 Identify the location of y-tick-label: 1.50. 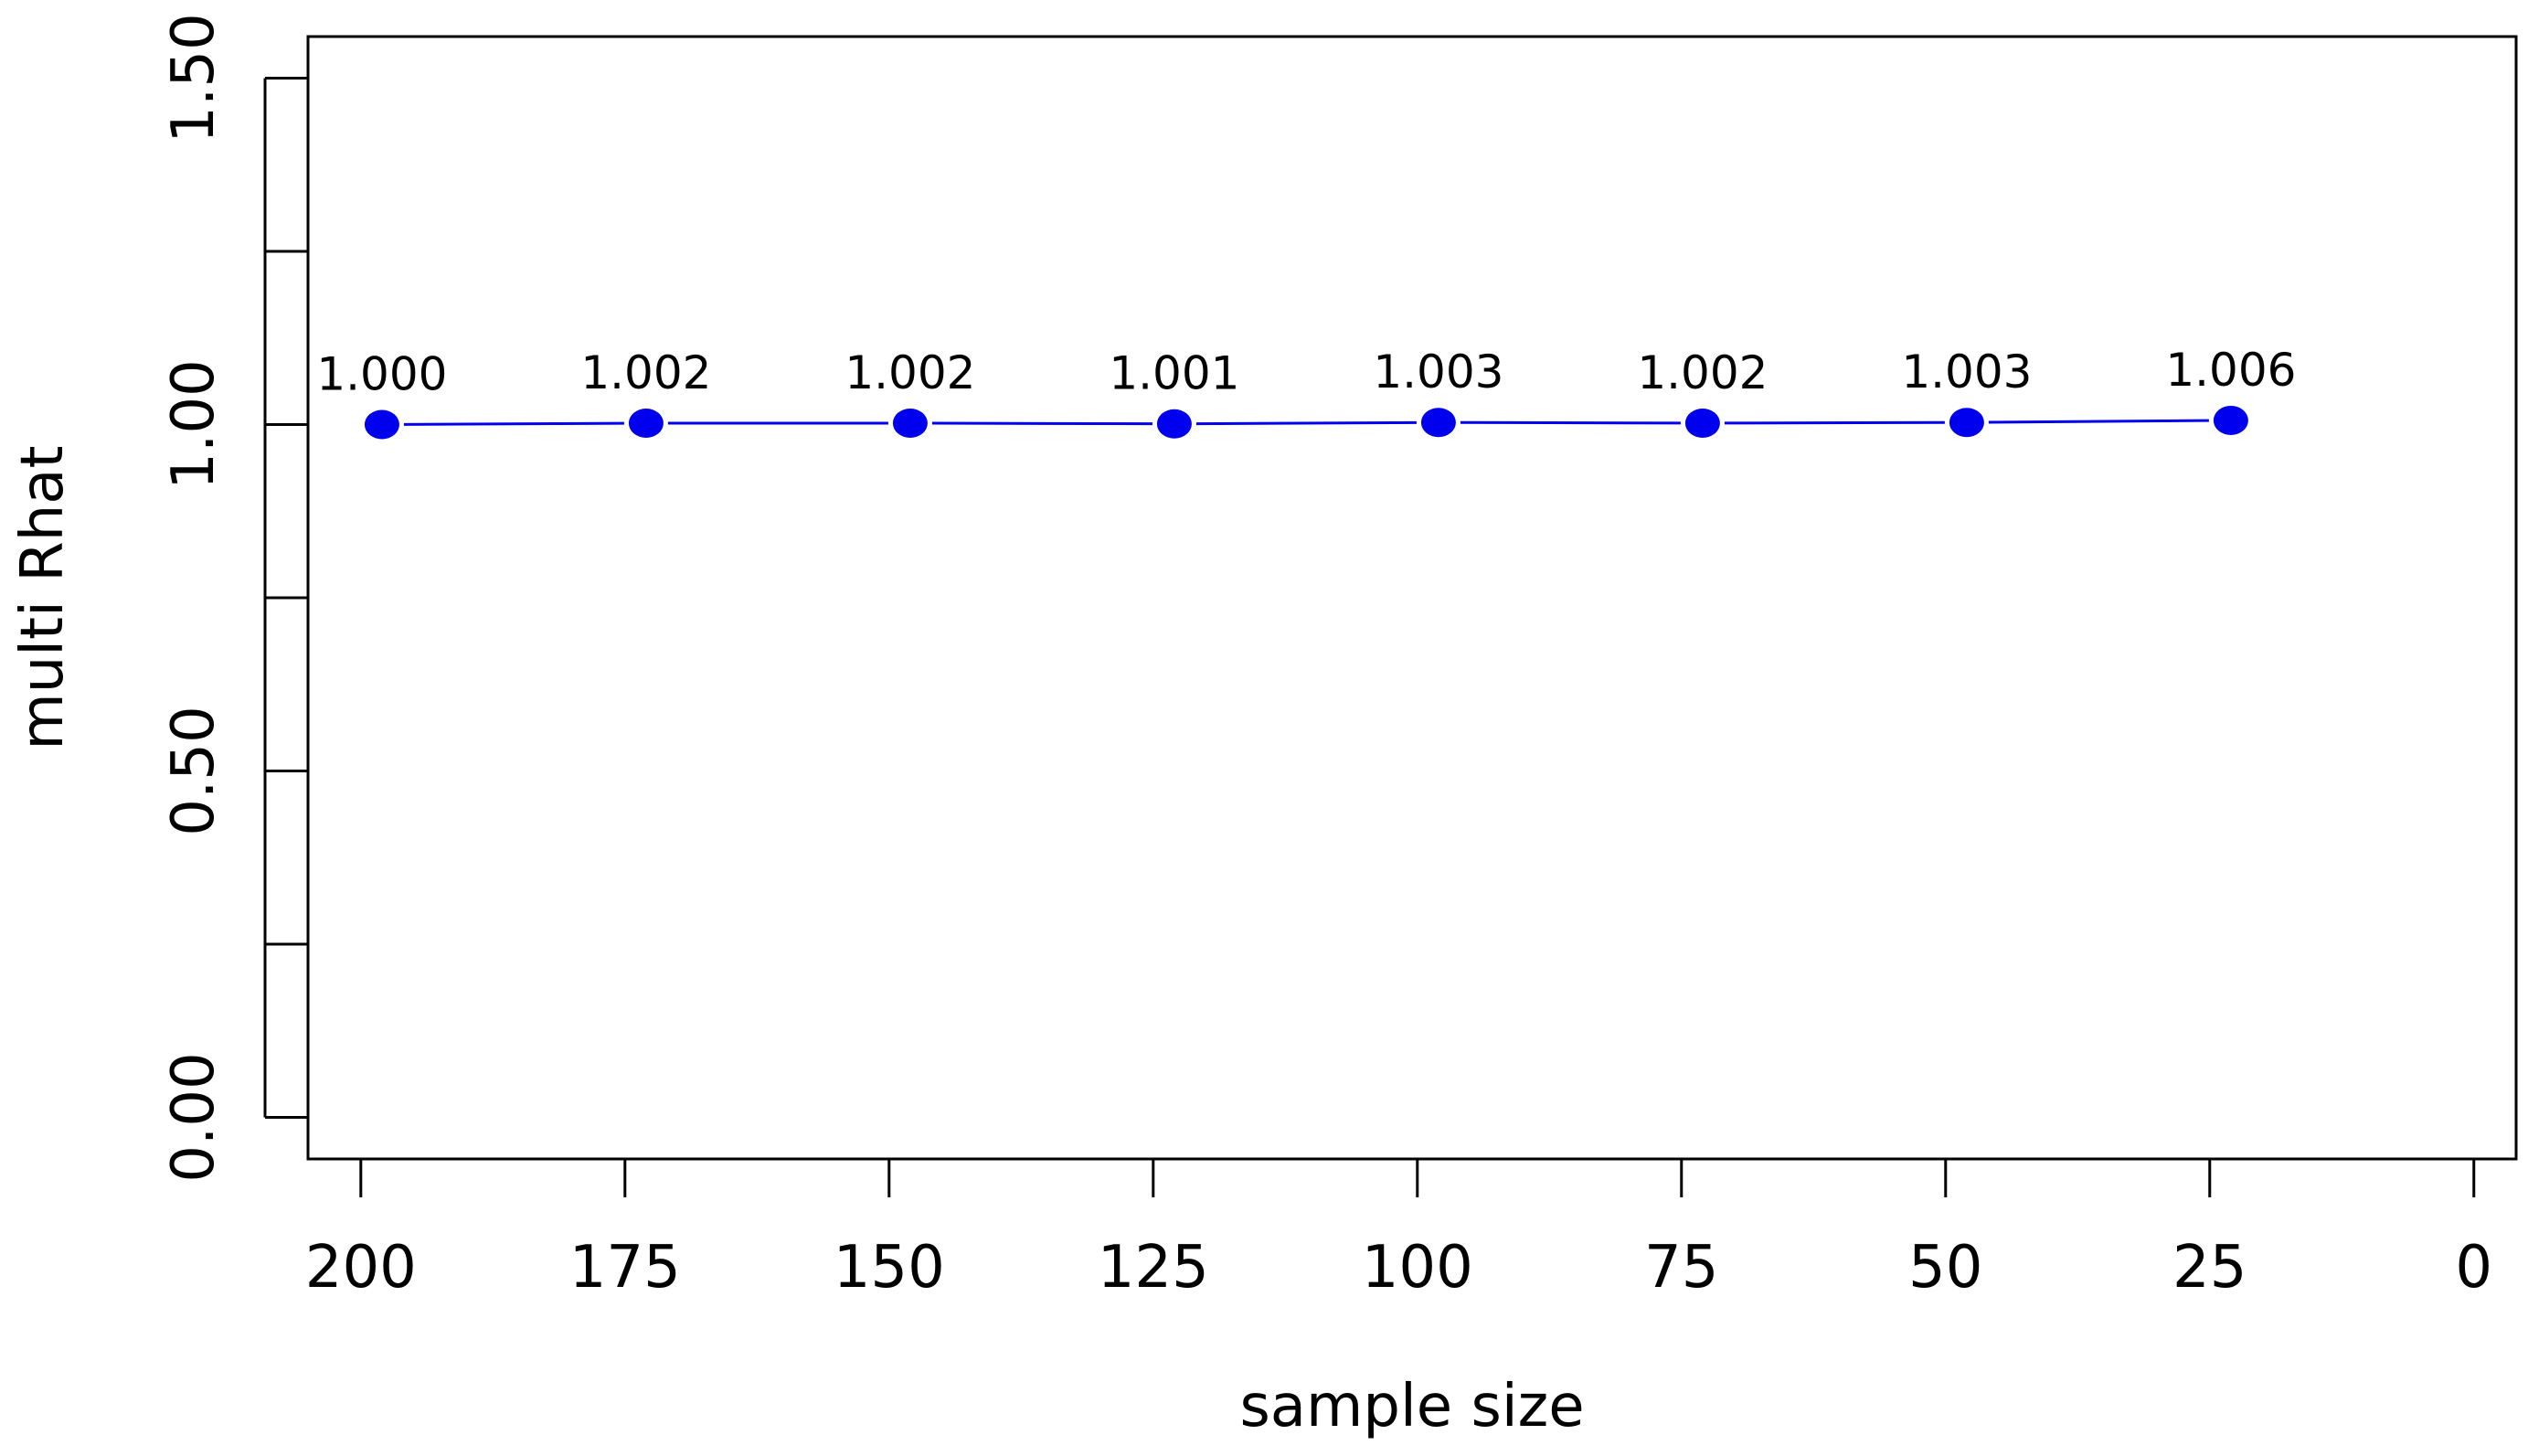
(194, 78).